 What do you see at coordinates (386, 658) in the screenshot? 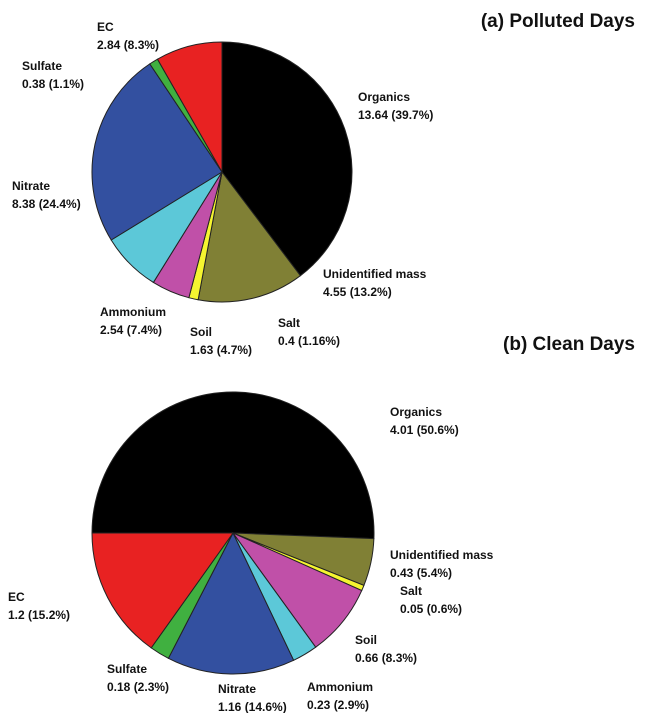
I see `value-label: 0.66 (8.3%)` at bounding box center [386, 658].